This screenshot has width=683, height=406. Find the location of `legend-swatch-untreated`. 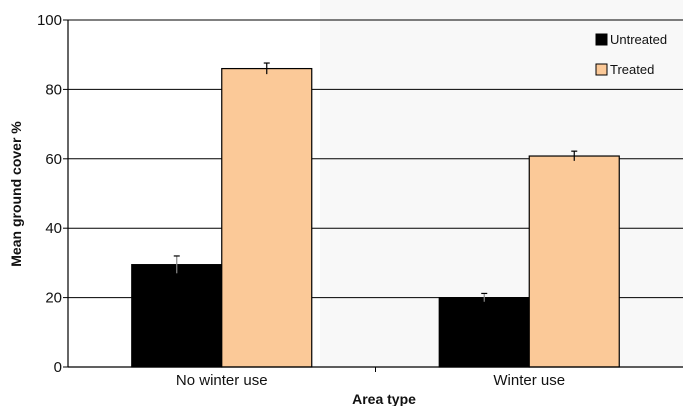

legend-swatch-untreated is located at coordinates (601, 39).